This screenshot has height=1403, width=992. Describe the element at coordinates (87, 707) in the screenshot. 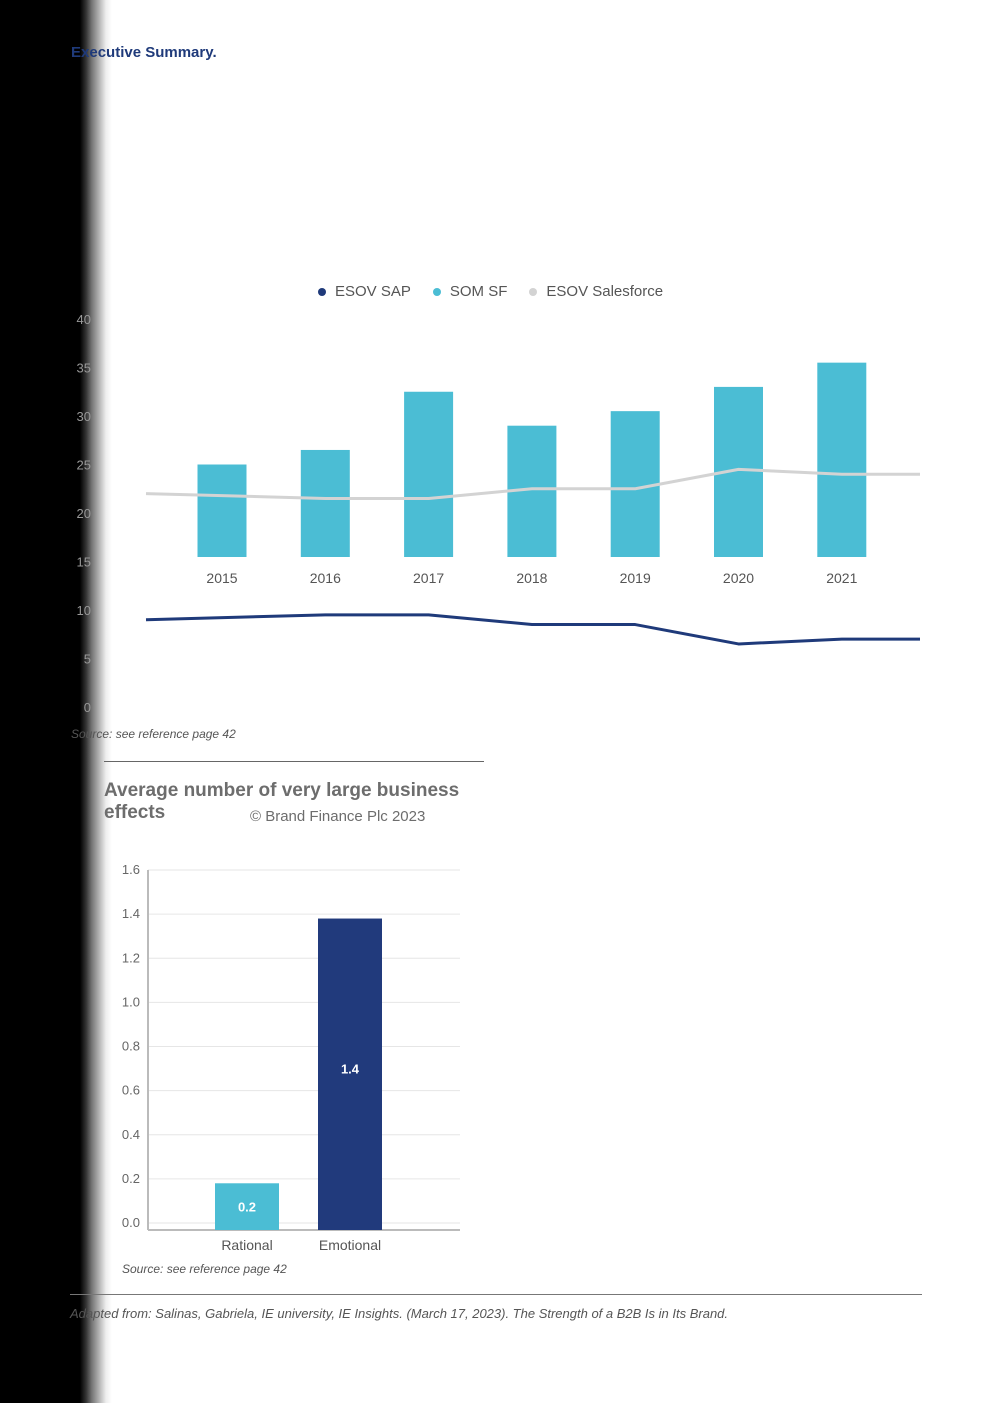

I see `y-tick-label: 0` at that location.